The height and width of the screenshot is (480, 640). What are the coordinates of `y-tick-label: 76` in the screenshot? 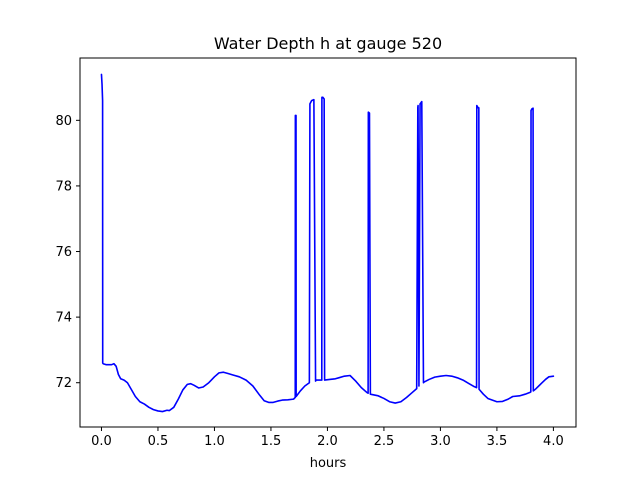 It's located at (63, 252).